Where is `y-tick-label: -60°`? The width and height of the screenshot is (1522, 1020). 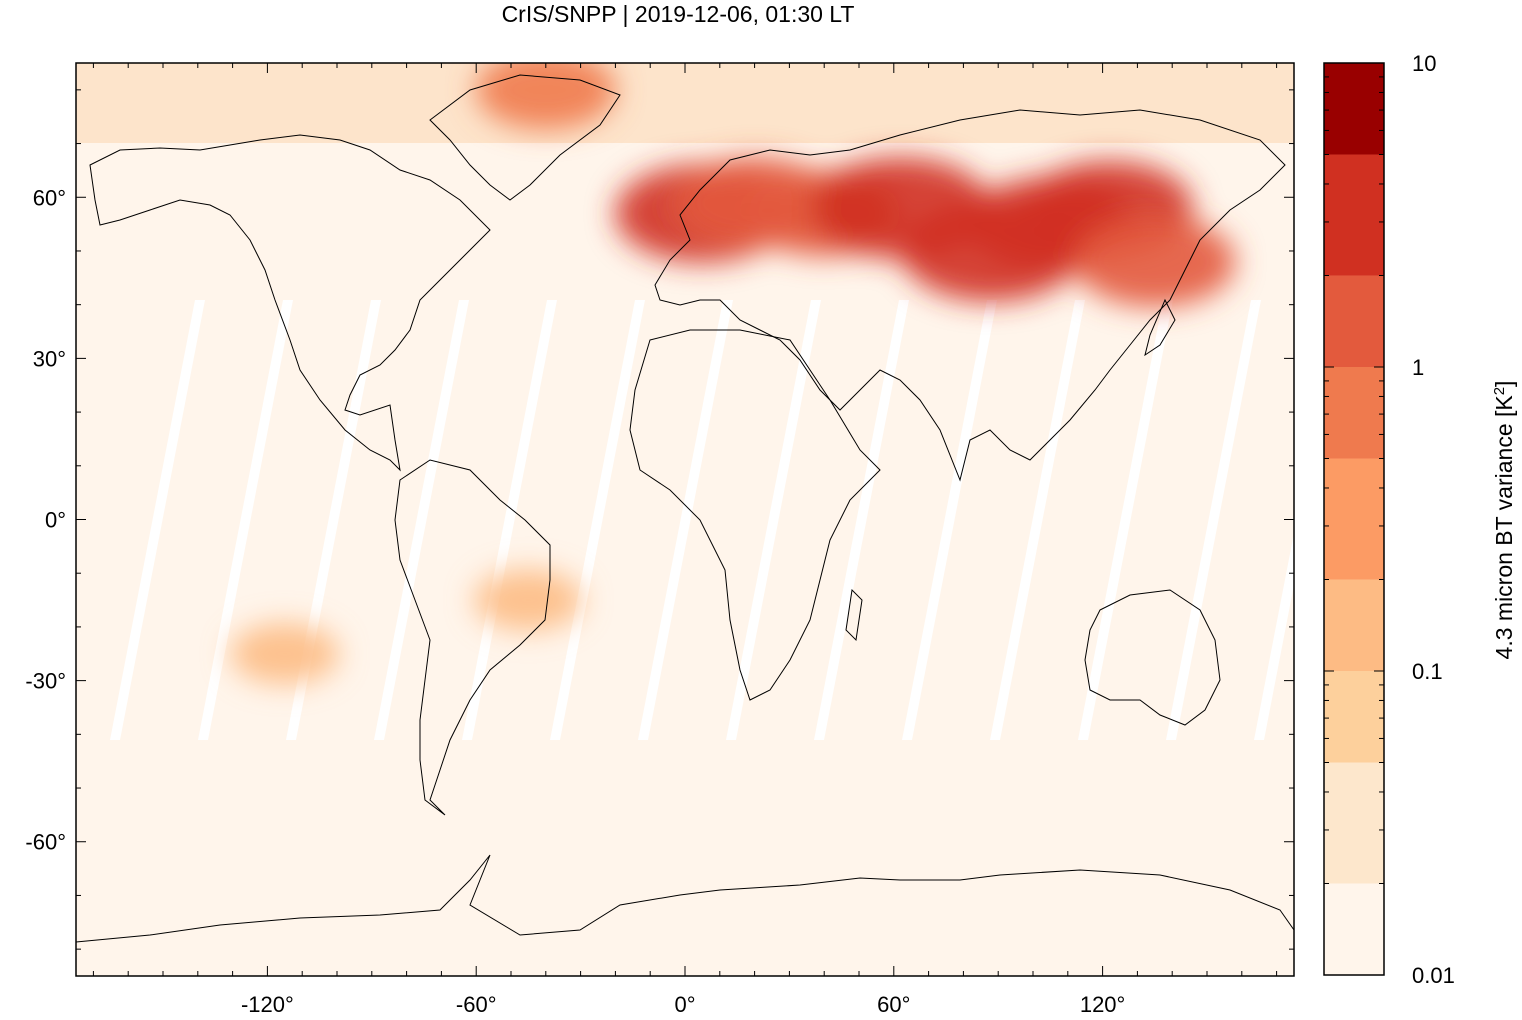
y-tick-label: -60° is located at coordinates (45, 842).